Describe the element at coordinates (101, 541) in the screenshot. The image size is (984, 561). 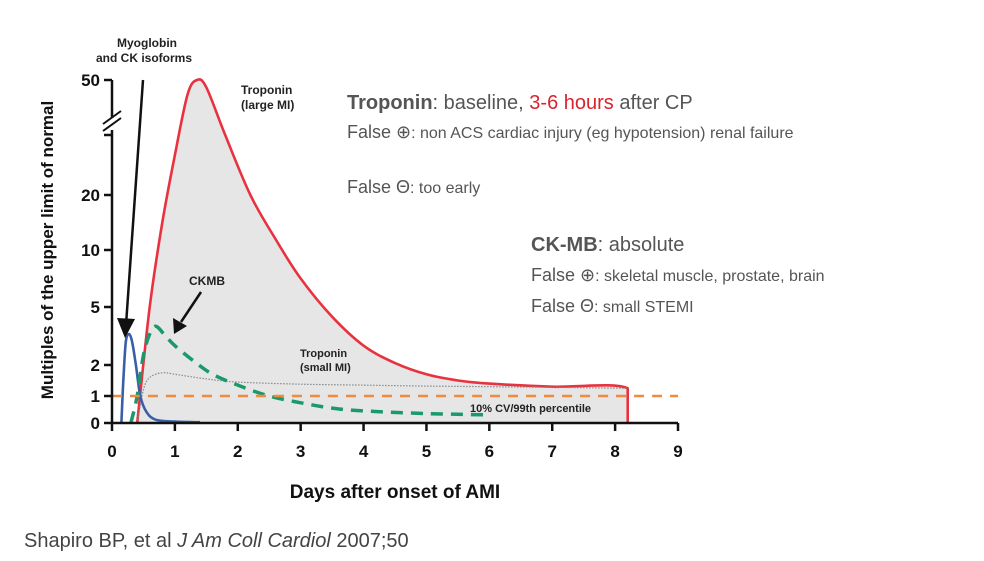
I see `citation-authors: Shapiro BP, et al` at that location.